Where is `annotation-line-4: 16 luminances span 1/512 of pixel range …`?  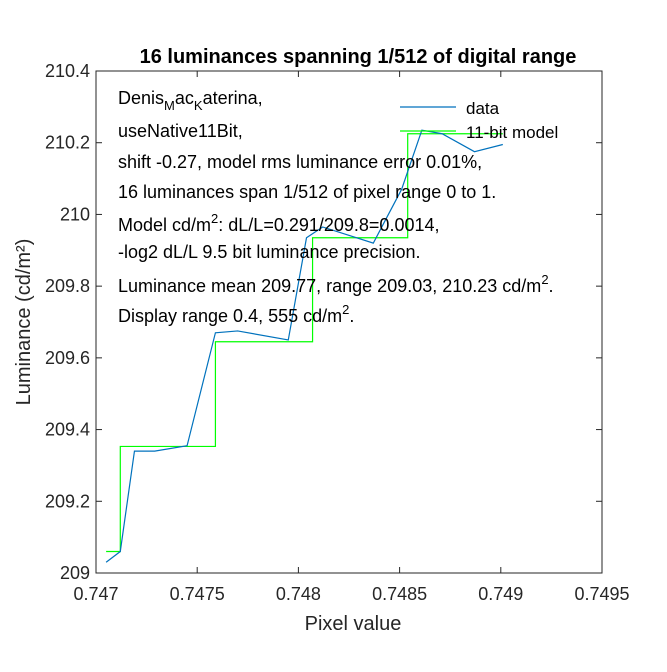 annotation-line-4: 16 luminances span 1/512 of pixel range … is located at coordinates (307, 192).